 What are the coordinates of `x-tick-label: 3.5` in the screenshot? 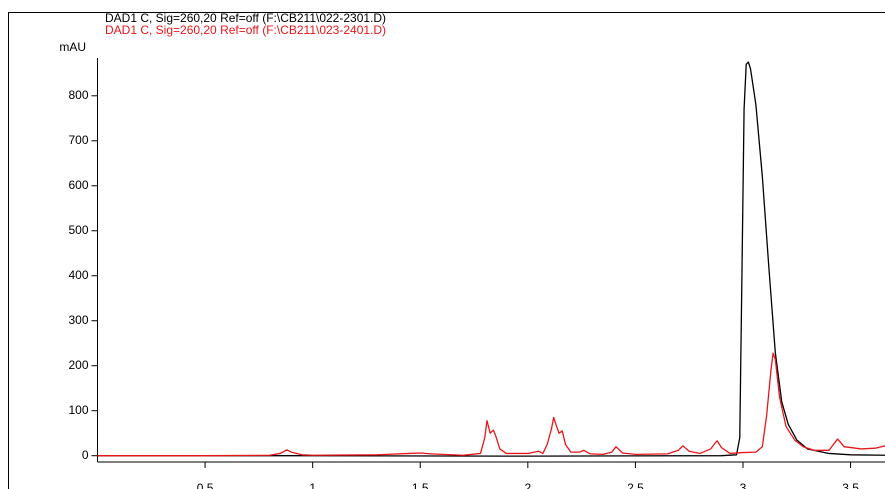 It's located at (850, 485).